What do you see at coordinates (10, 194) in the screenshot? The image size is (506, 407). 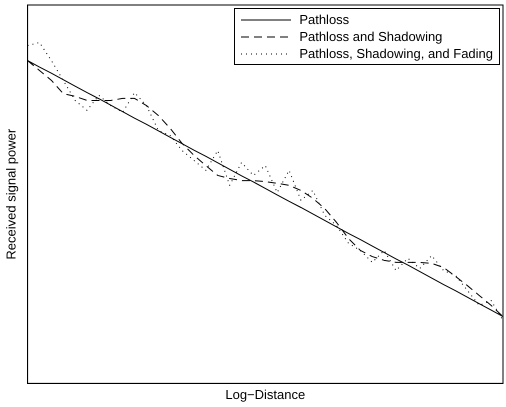 I see `y-axis-title: Received signal power` at bounding box center [10, 194].